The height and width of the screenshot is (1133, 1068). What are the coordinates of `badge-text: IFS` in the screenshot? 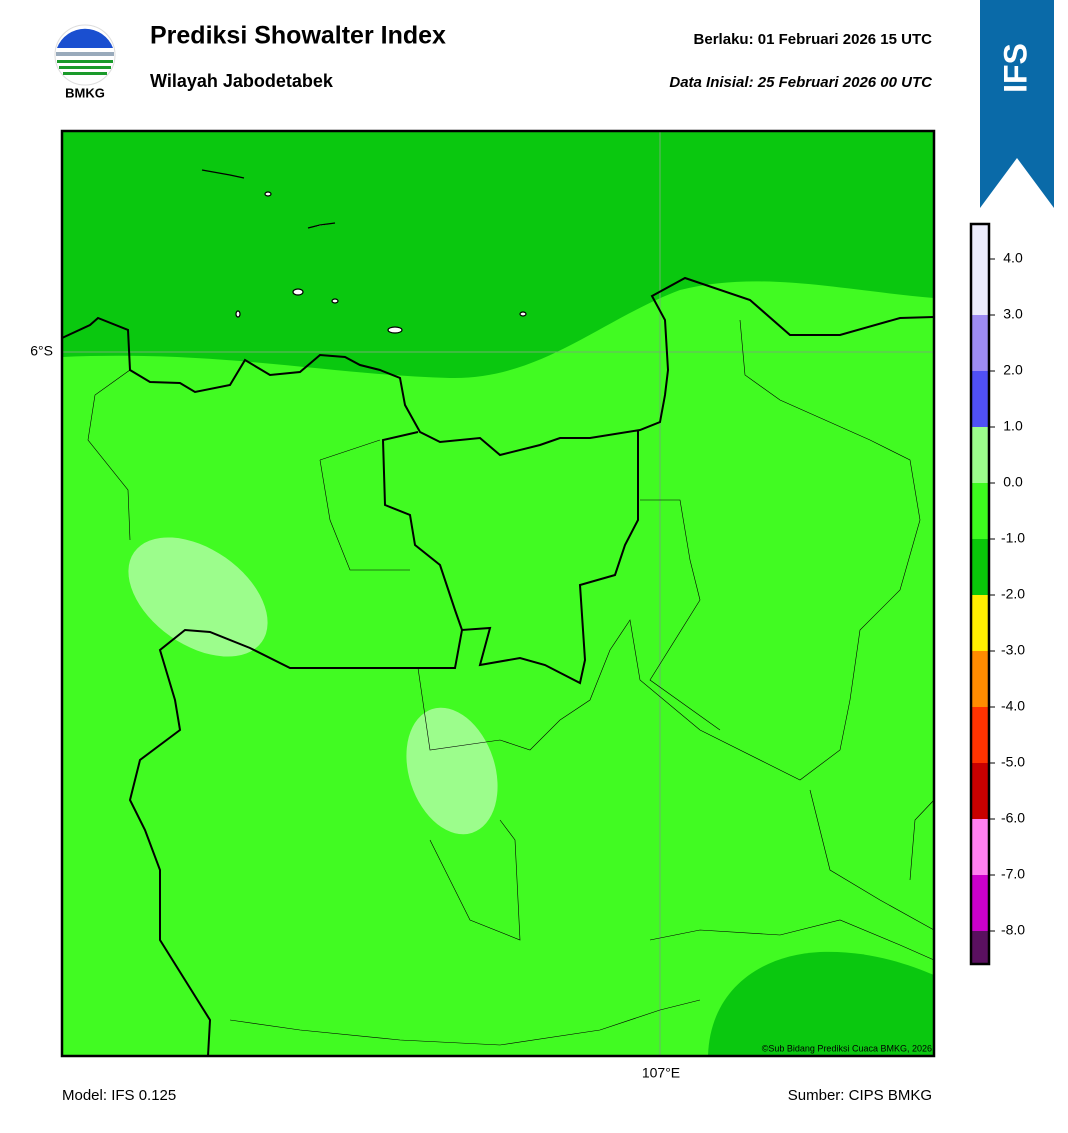 It's located at (1015, 68).